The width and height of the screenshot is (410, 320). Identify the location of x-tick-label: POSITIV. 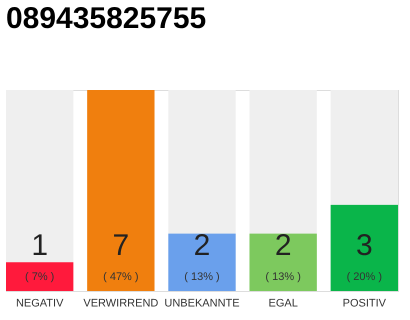
(364, 304).